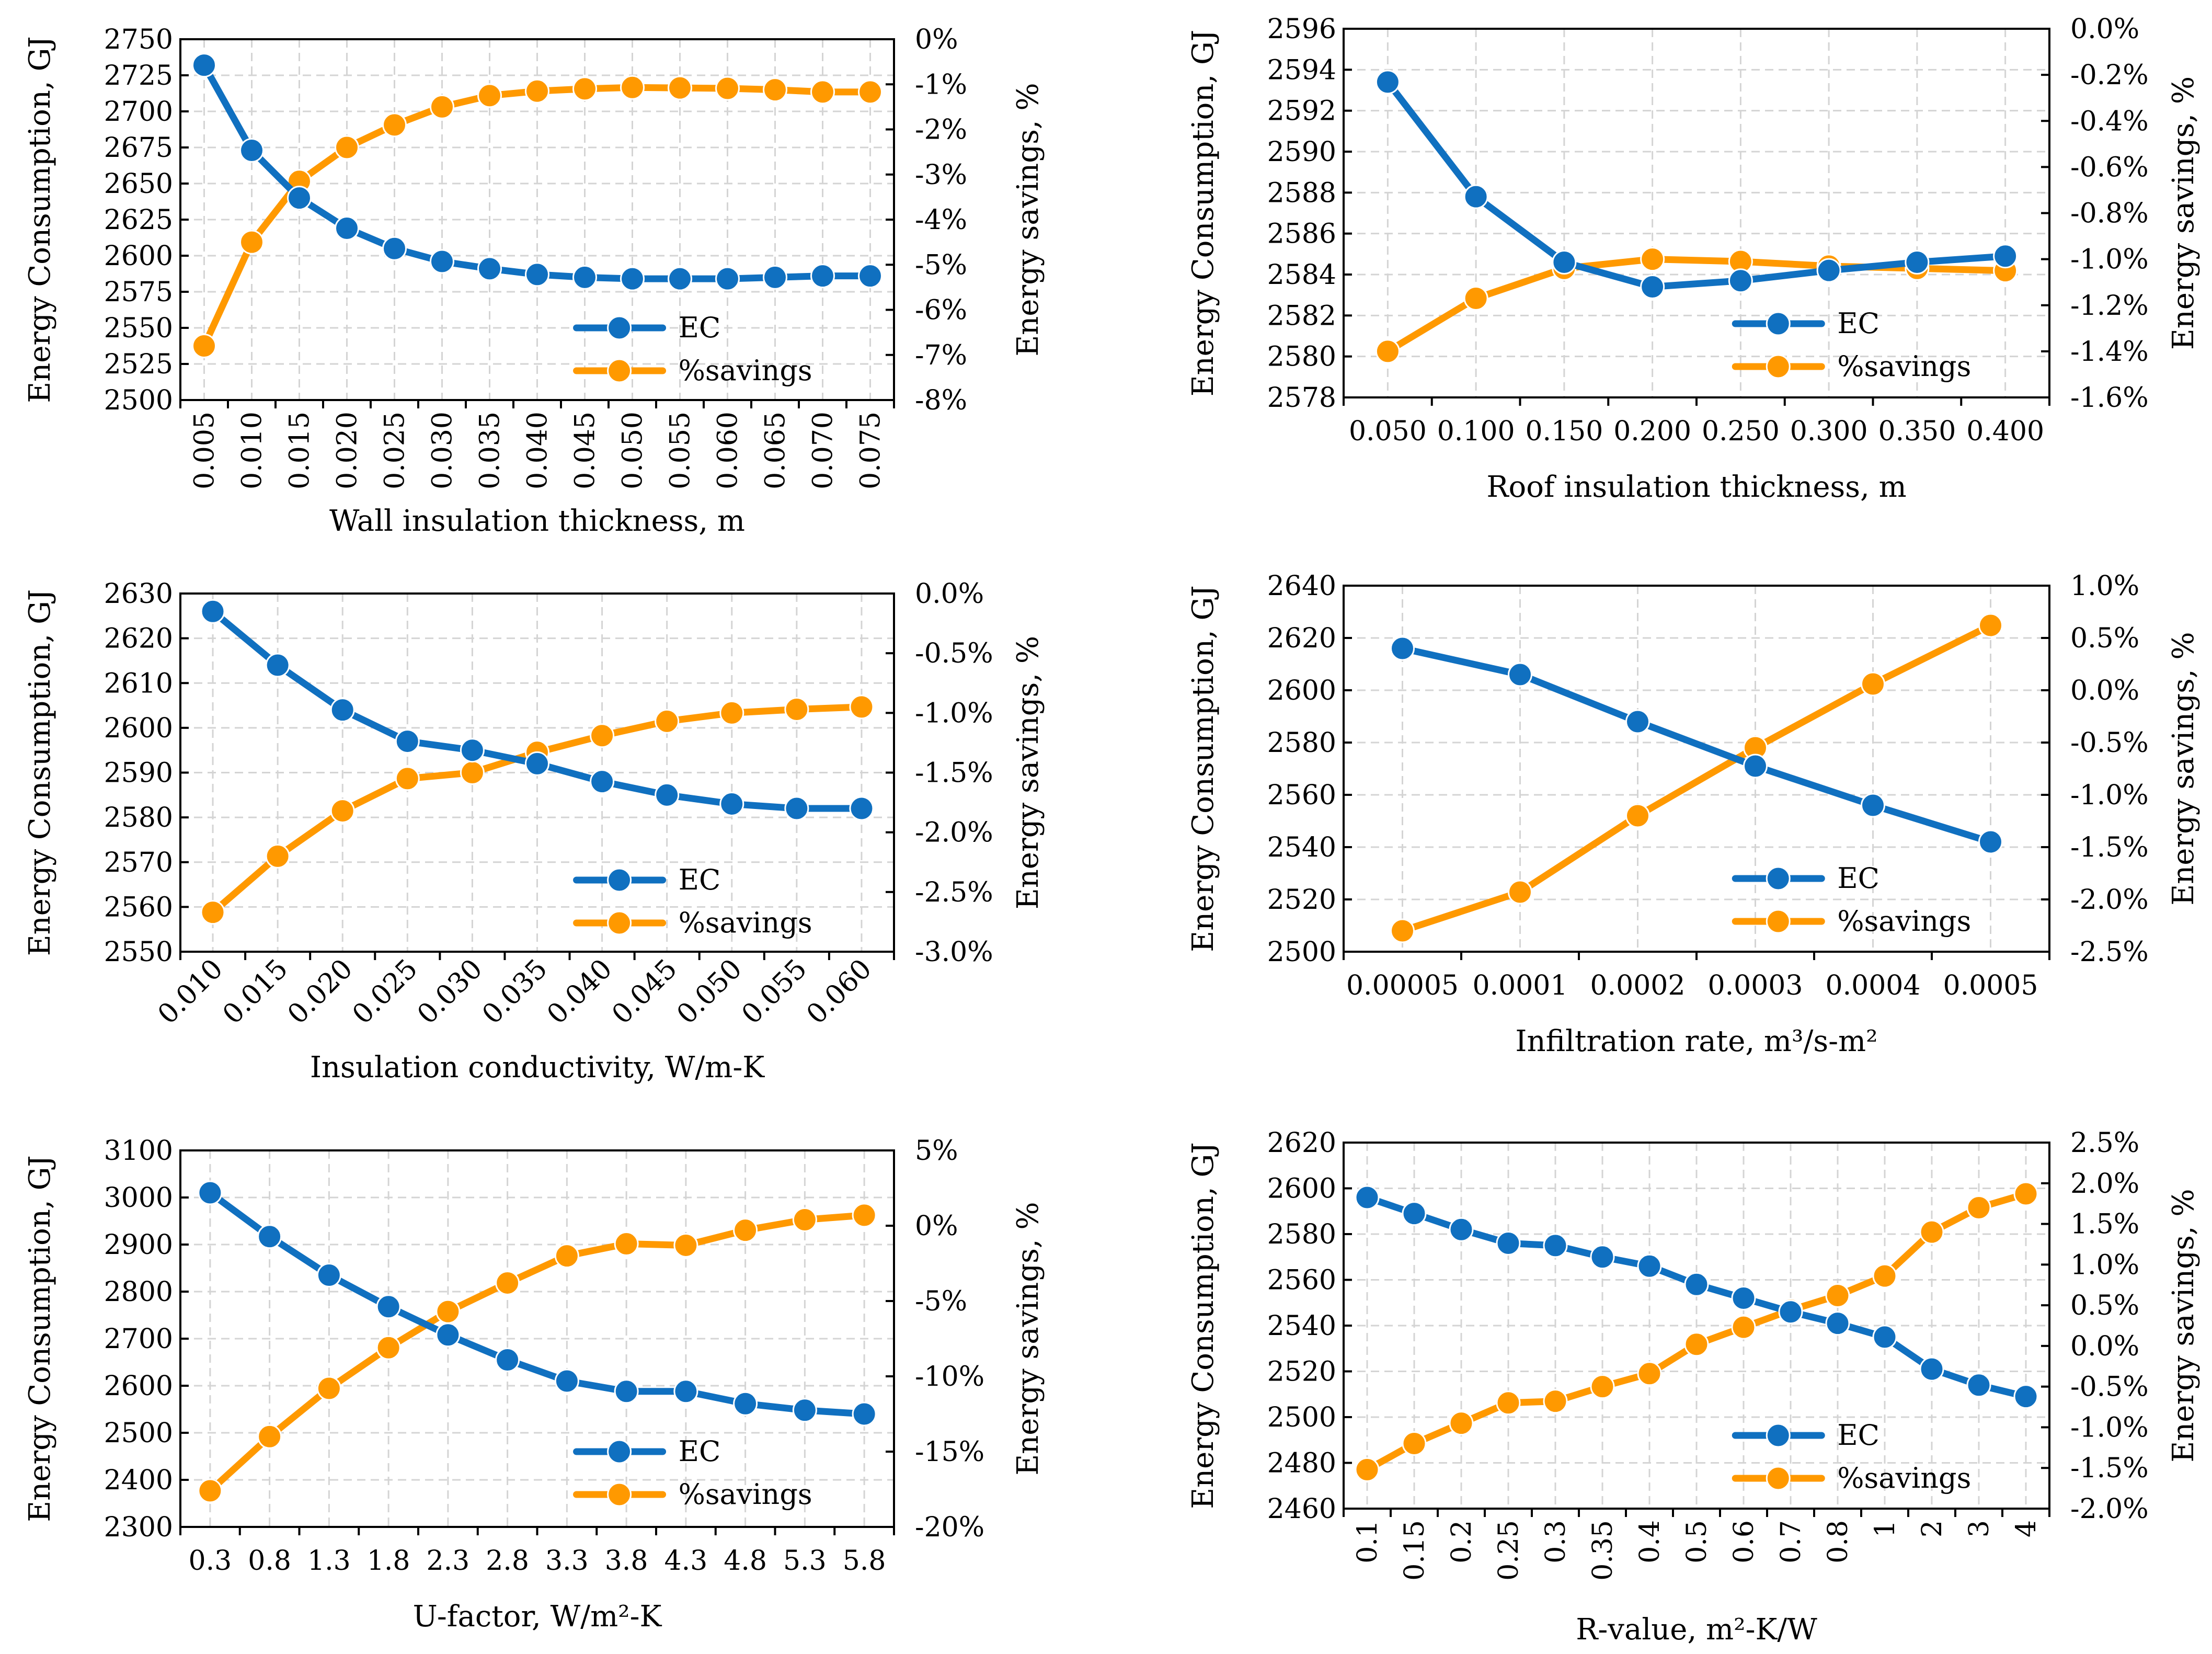 The image size is (2212, 1654). I want to click on x-tick-label: 0.400, so click(2005, 432).